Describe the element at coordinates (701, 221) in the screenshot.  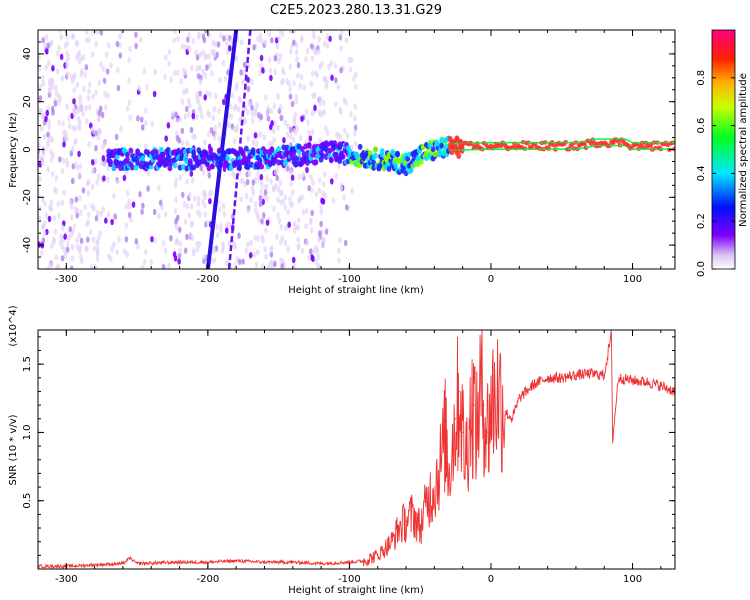
I see `colorbar-tick-label: 0.2` at that location.